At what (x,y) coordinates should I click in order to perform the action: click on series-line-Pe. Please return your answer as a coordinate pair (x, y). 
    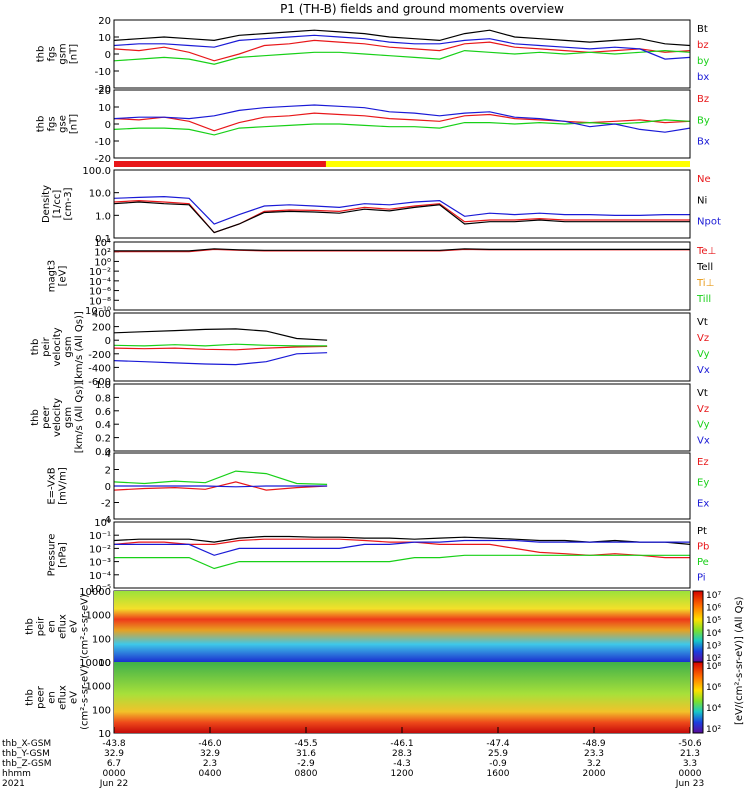
    Looking at the image, I should click on (402, 562).